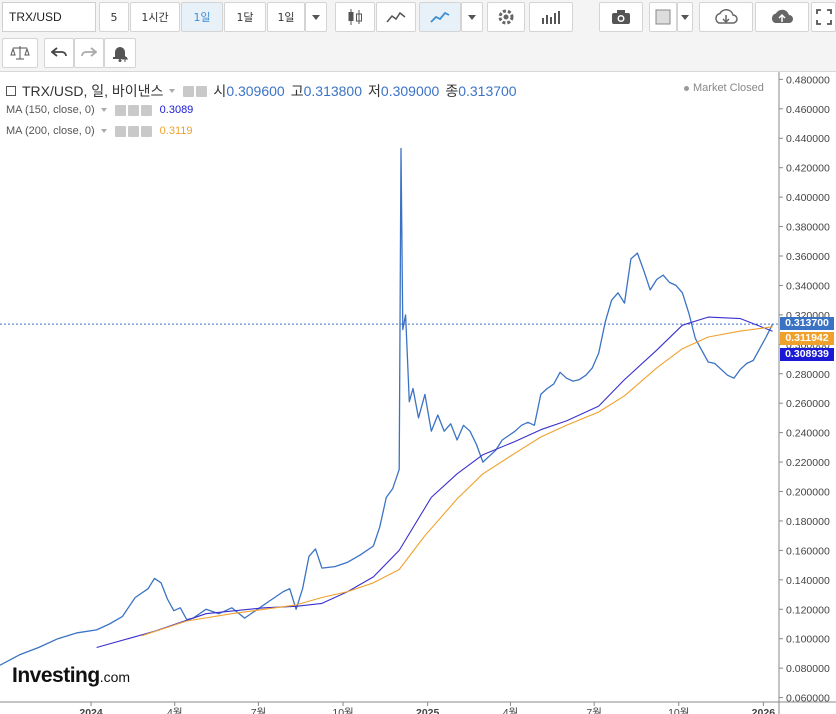  What do you see at coordinates (808, 375) in the screenshot?
I see `y-tick-label: 0.280000` at bounding box center [808, 375].